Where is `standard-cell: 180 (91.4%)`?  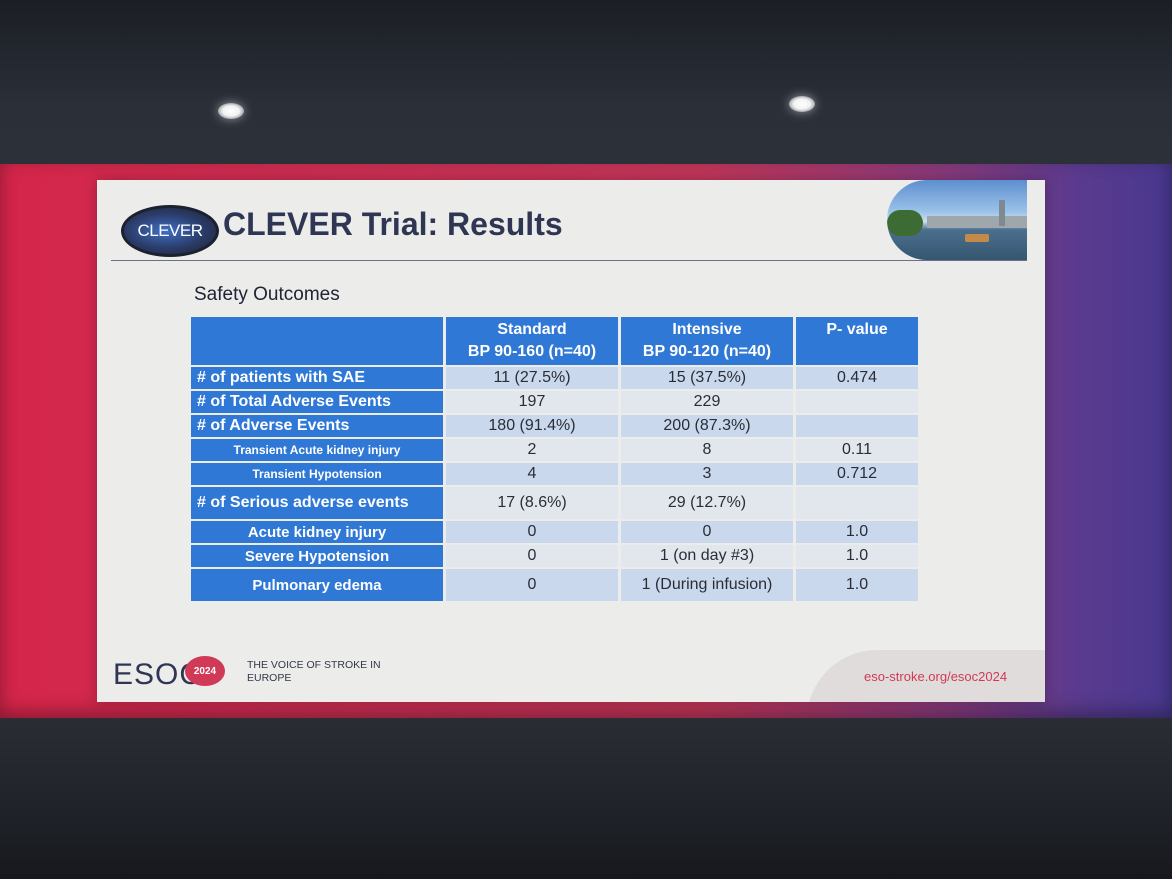
standard-cell: 180 (91.4%) is located at coordinates (532, 426).